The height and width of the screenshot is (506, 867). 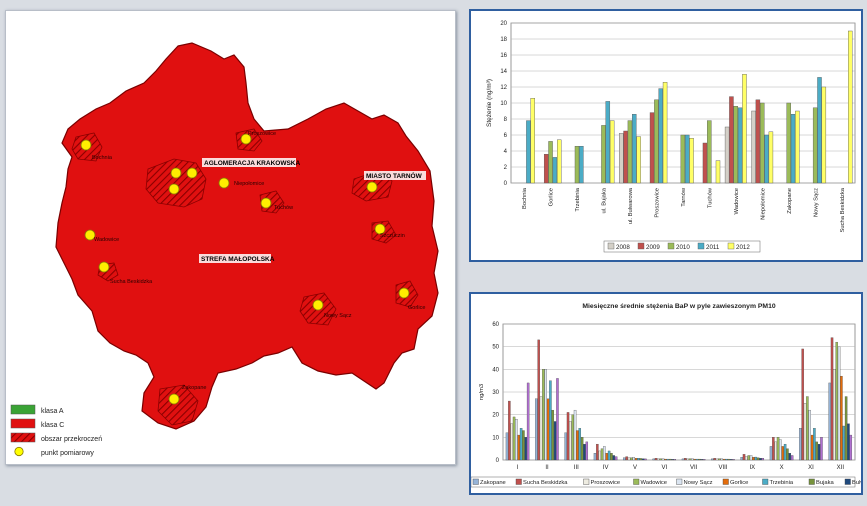 I want to click on zone-label-strefa: STREFA MAŁOPOLSKA, so click(x=238, y=259).